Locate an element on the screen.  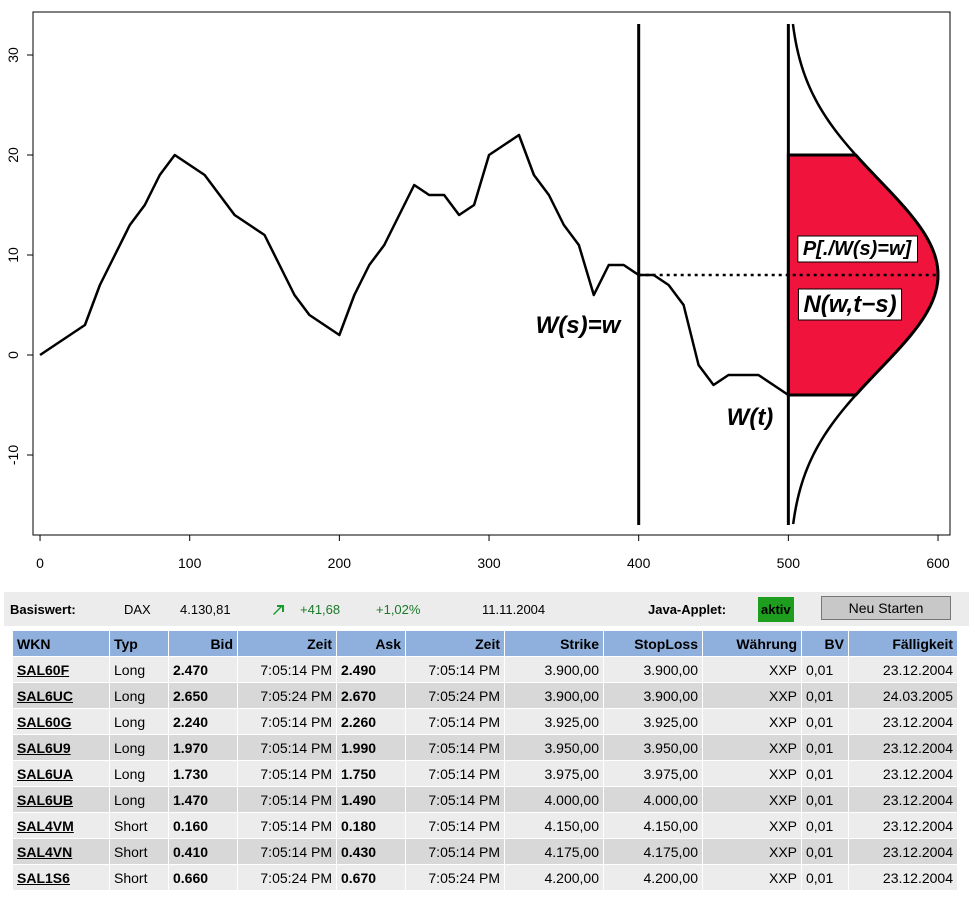
table-cell: SAL6UA is located at coordinates (61, 773).